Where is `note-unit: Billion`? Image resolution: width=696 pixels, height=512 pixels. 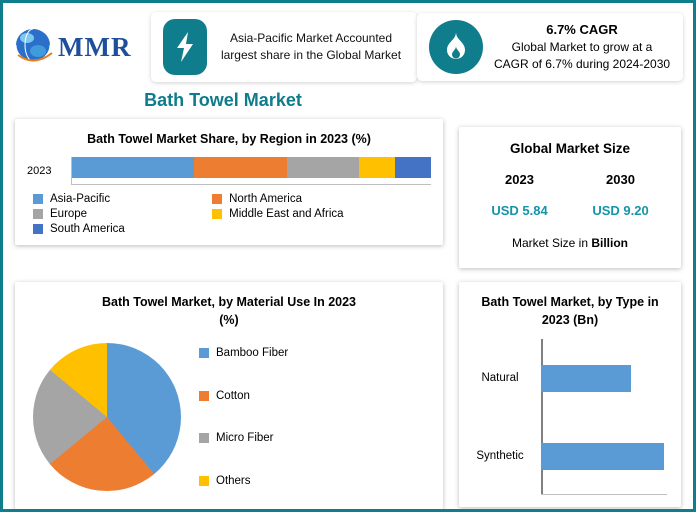 note-unit: Billion is located at coordinates (610, 243).